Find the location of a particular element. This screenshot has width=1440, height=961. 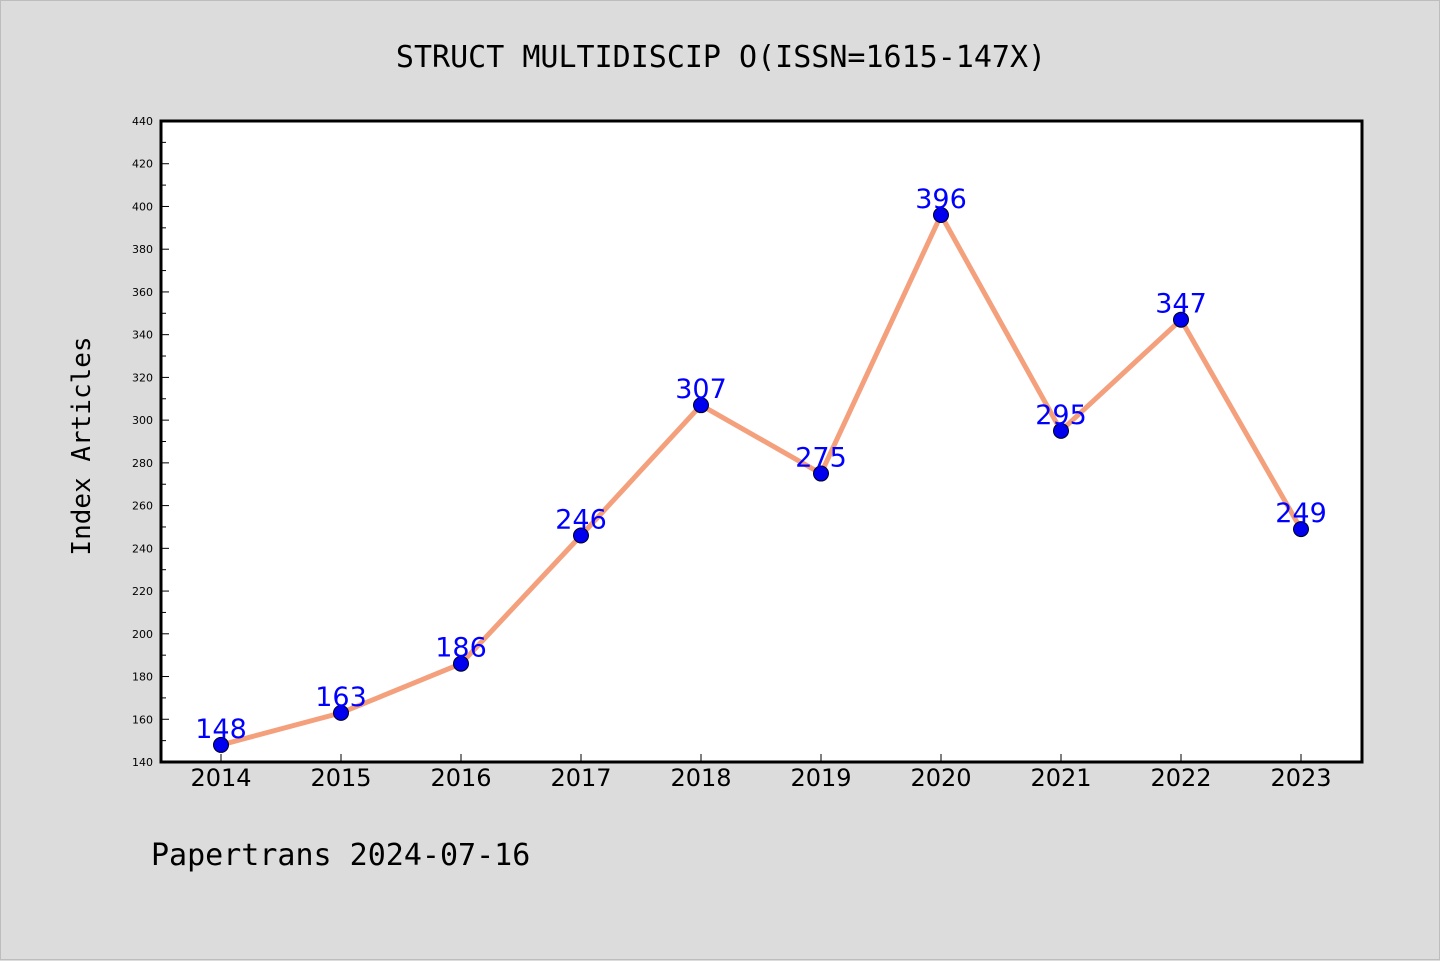

x-tick-label: 2020 is located at coordinates (940, 778).